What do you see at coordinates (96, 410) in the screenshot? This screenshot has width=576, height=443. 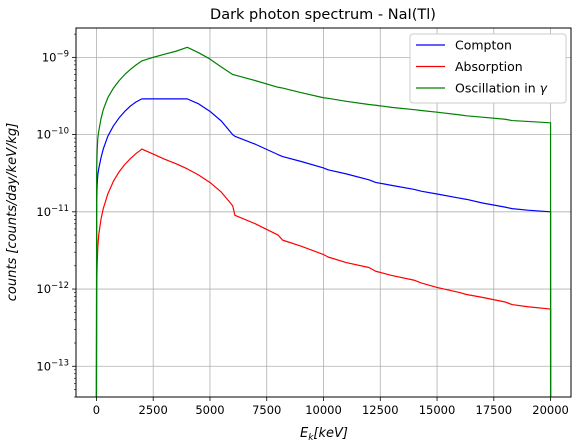 I see `x-tick-label: 0` at bounding box center [96, 410].